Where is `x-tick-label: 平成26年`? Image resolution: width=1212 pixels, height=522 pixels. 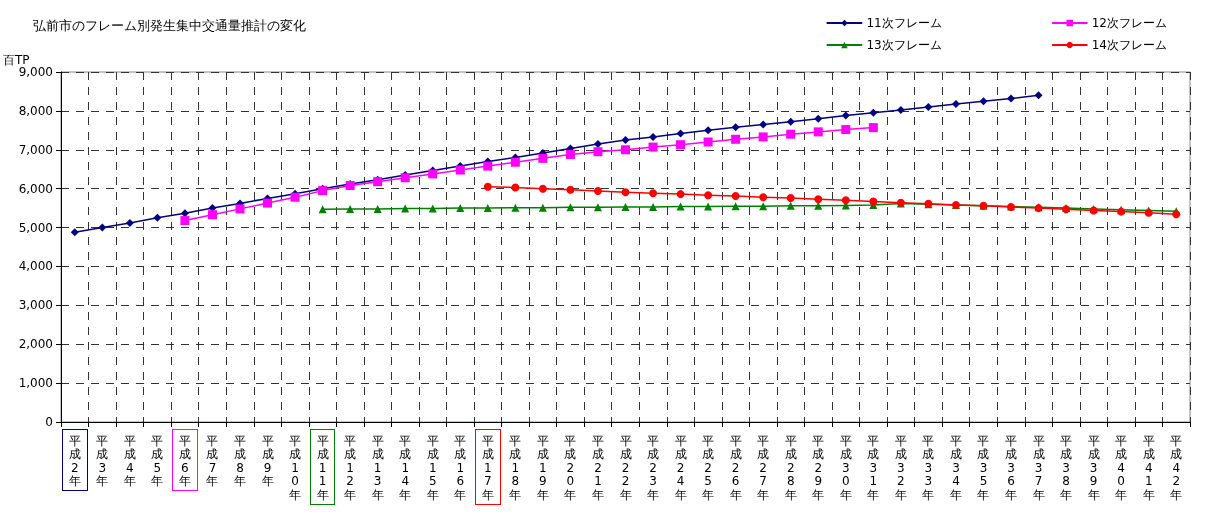
x-tick-label: 平成26年 is located at coordinates (735, 467).